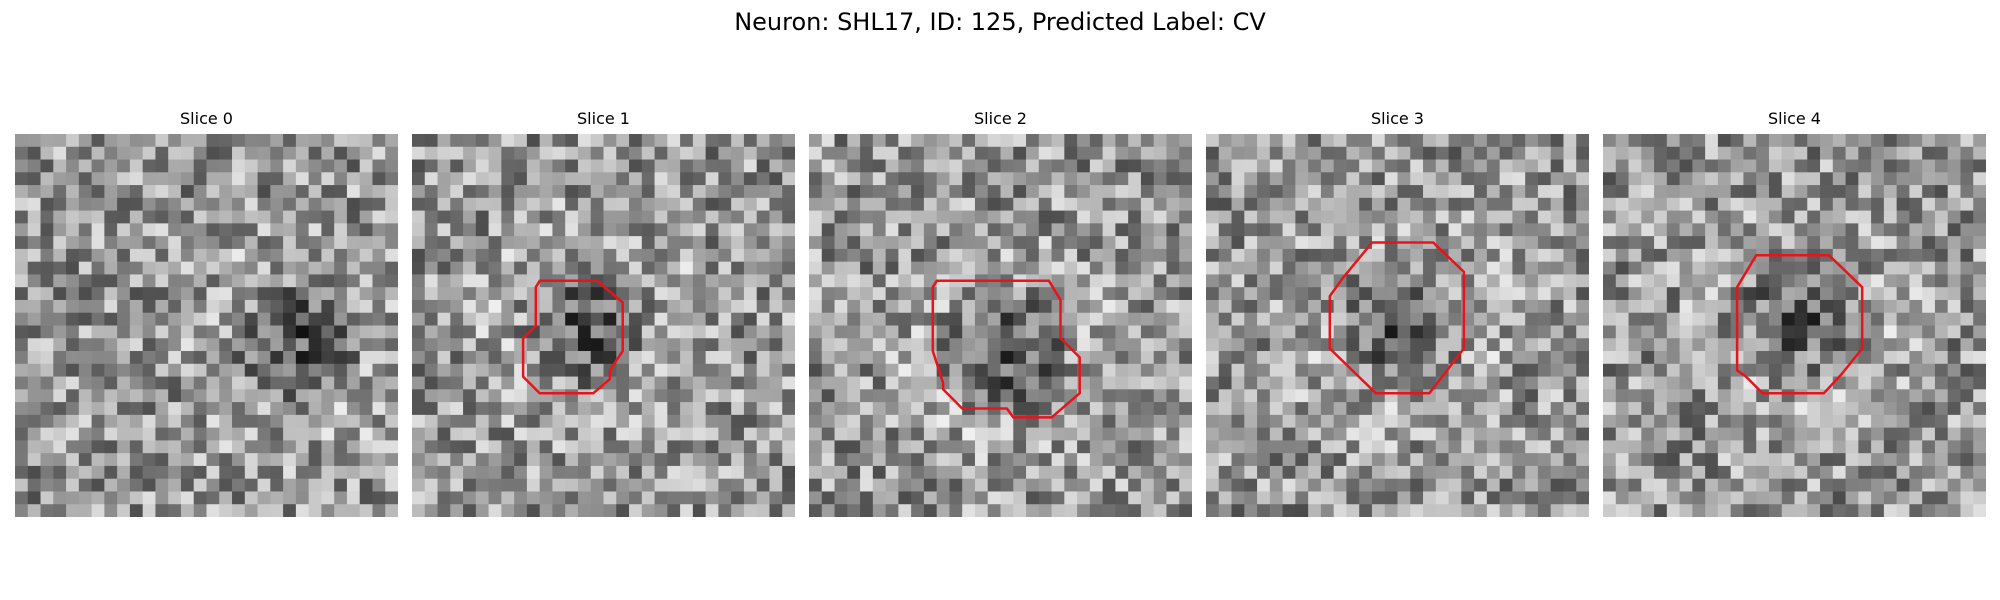 Image resolution: width=2000 pixels, height=600 pixels. I want to click on slice-panel-3: Slice 3, so click(1397, 312).